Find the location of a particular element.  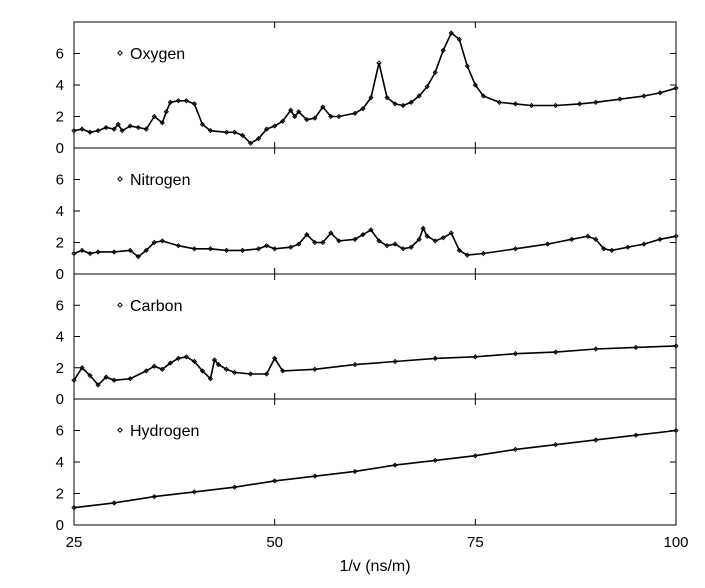

y-tick-label: 4 is located at coordinates (60, 211).